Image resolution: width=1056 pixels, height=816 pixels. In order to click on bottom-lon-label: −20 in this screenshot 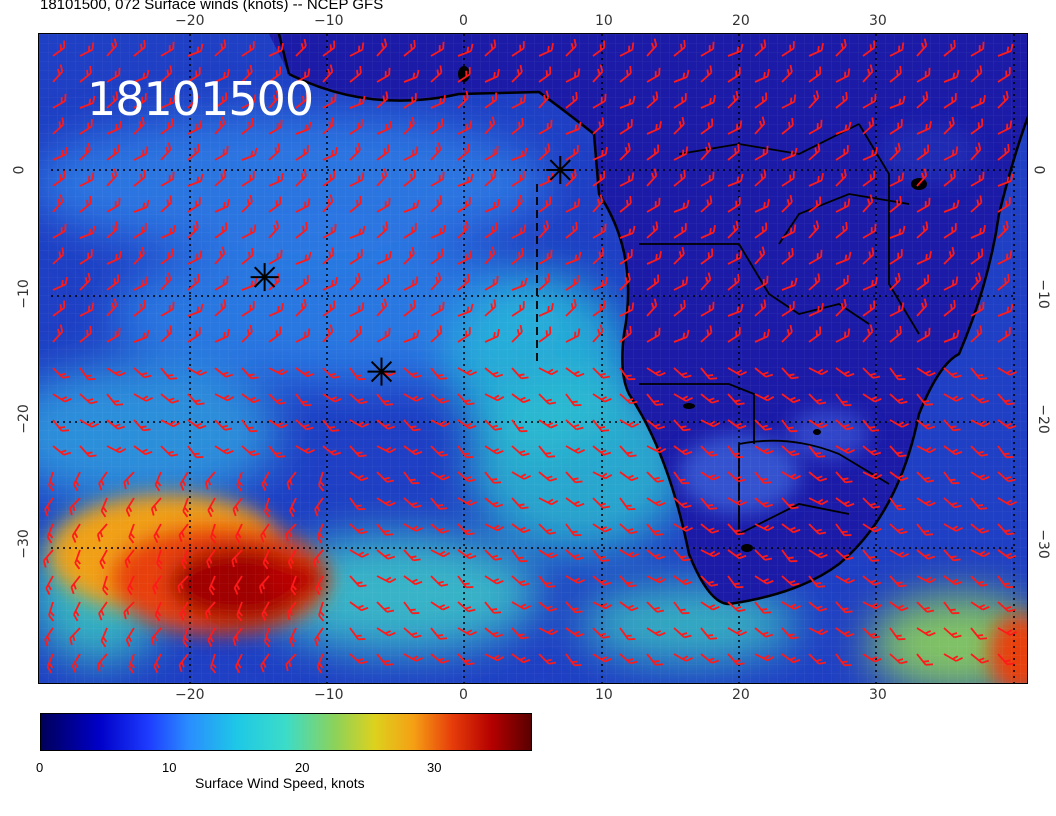, I will do `click(190, 695)`.